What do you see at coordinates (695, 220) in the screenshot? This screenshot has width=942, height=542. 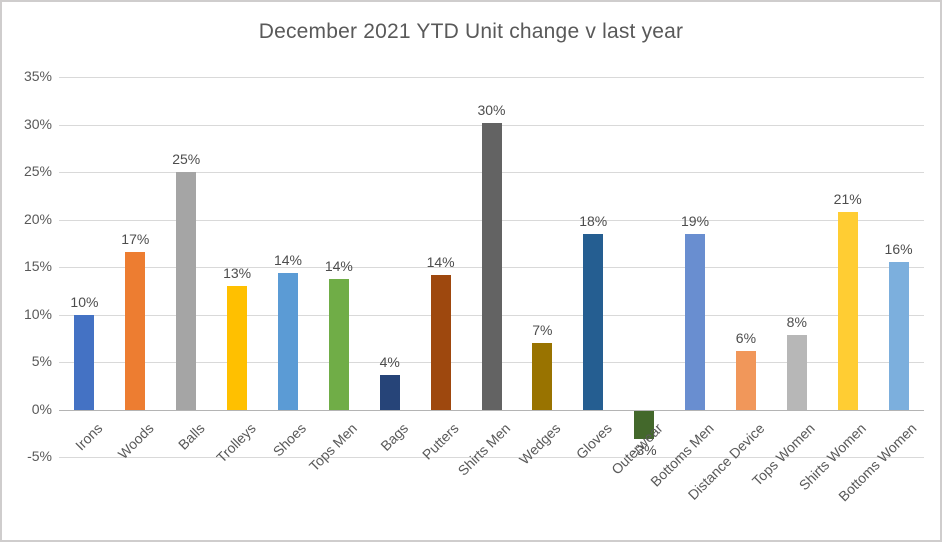 I see `bar-data-label: 19%` at bounding box center [695, 220].